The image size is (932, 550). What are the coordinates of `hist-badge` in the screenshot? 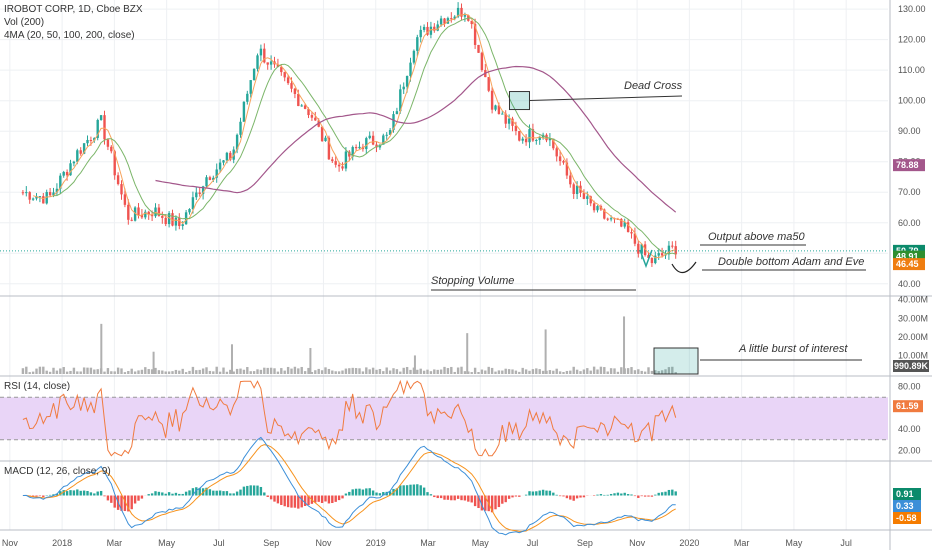 It's located at (907, 518).